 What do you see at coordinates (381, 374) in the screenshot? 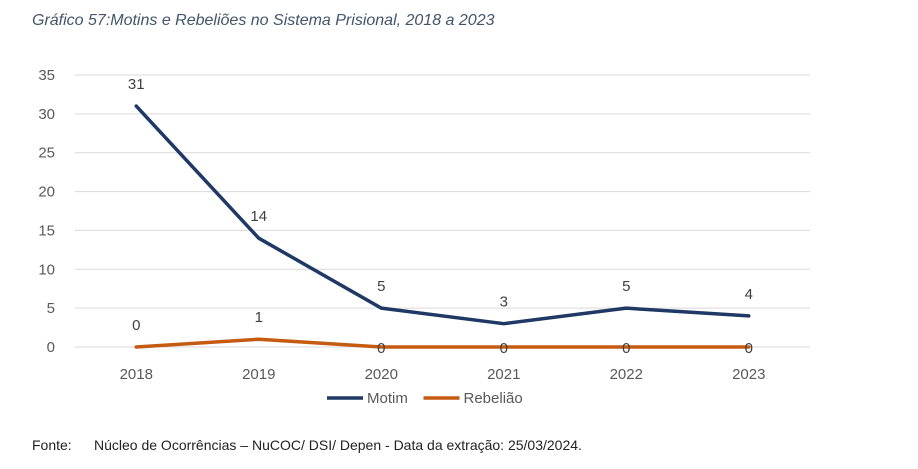
I see `x-tick-label: 2020` at bounding box center [381, 374].